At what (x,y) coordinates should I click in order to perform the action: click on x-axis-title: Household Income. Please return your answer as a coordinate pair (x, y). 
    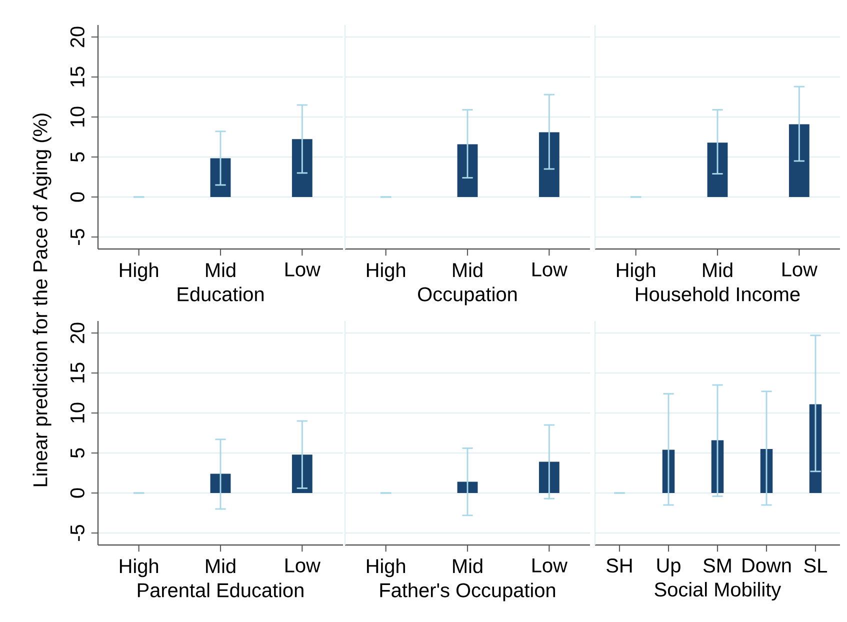
    Looking at the image, I should click on (718, 294).